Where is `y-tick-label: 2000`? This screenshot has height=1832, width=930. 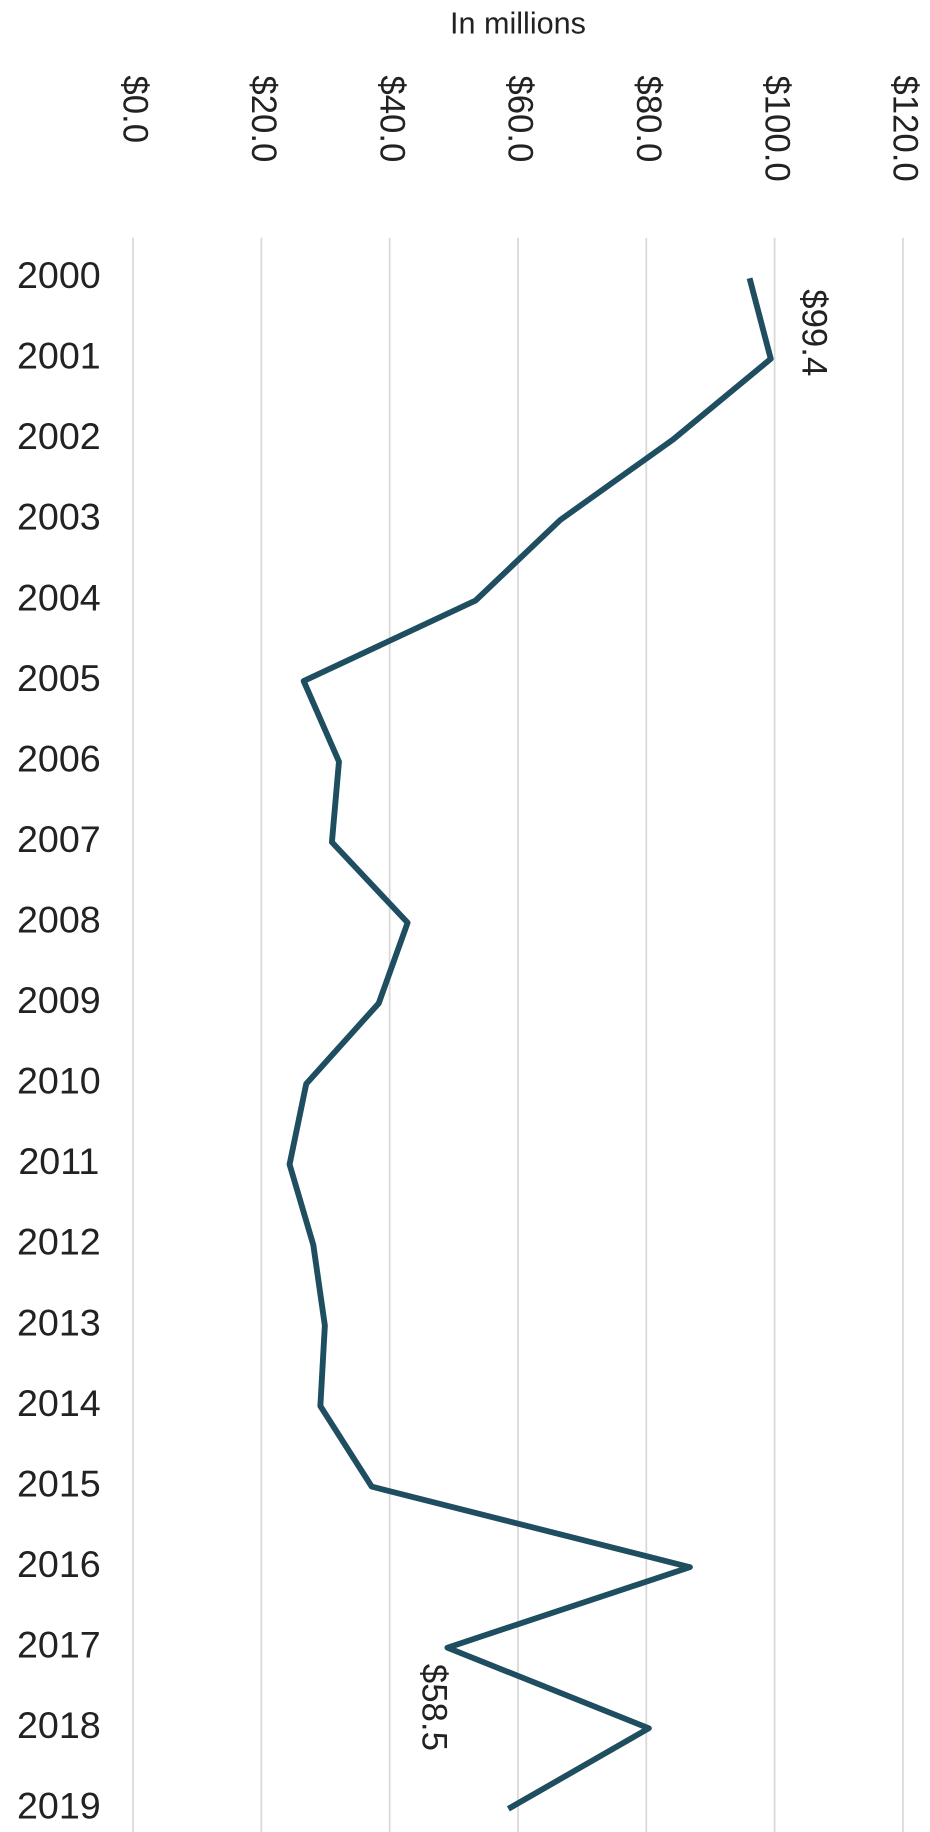
y-tick-label: 2000 is located at coordinates (59, 275).